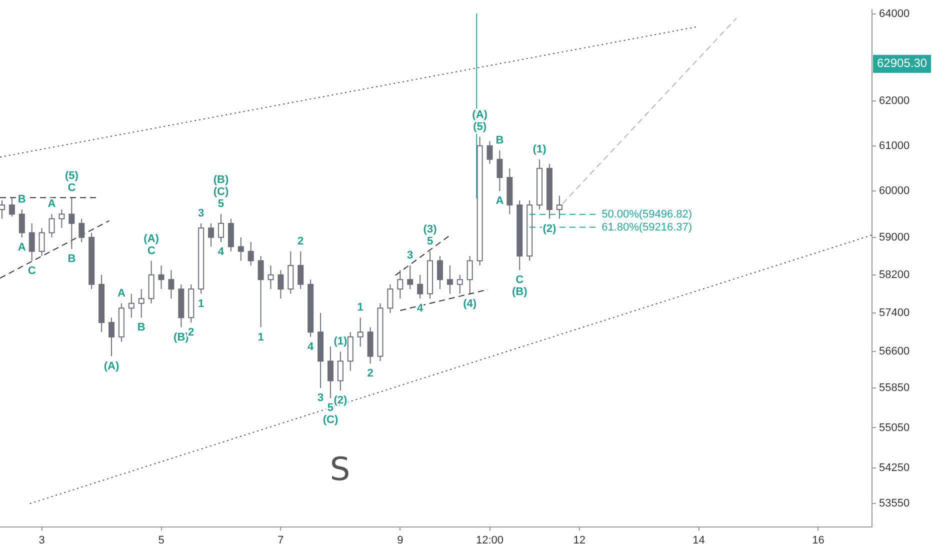 Image resolution: width=932 pixels, height=550 pixels. I want to click on y-tick-label: 55850, so click(894, 388).